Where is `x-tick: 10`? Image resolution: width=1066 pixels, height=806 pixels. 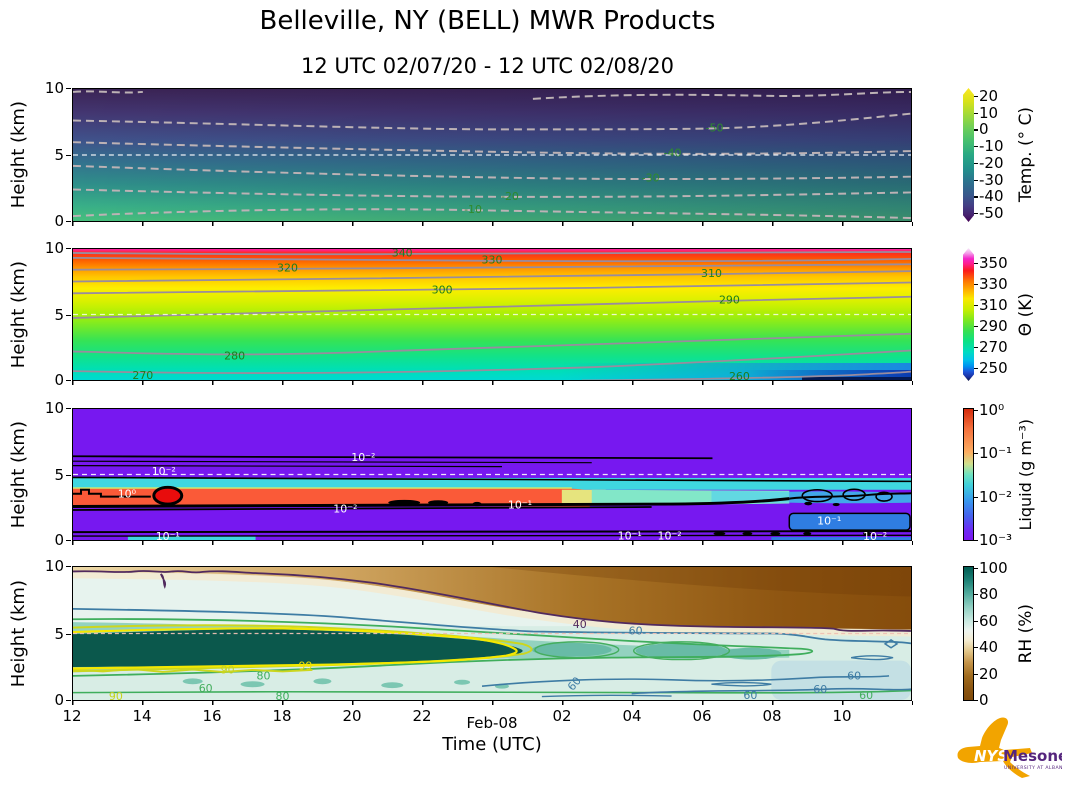 x-tick: 10 is located at coordinates (842, 716).